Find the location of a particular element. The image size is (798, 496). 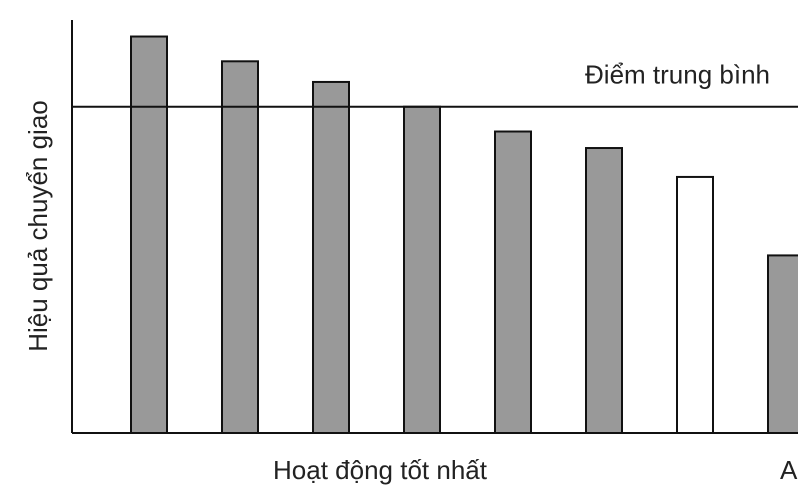

x-axis-label-2: A is located at coordinates (789, 470).